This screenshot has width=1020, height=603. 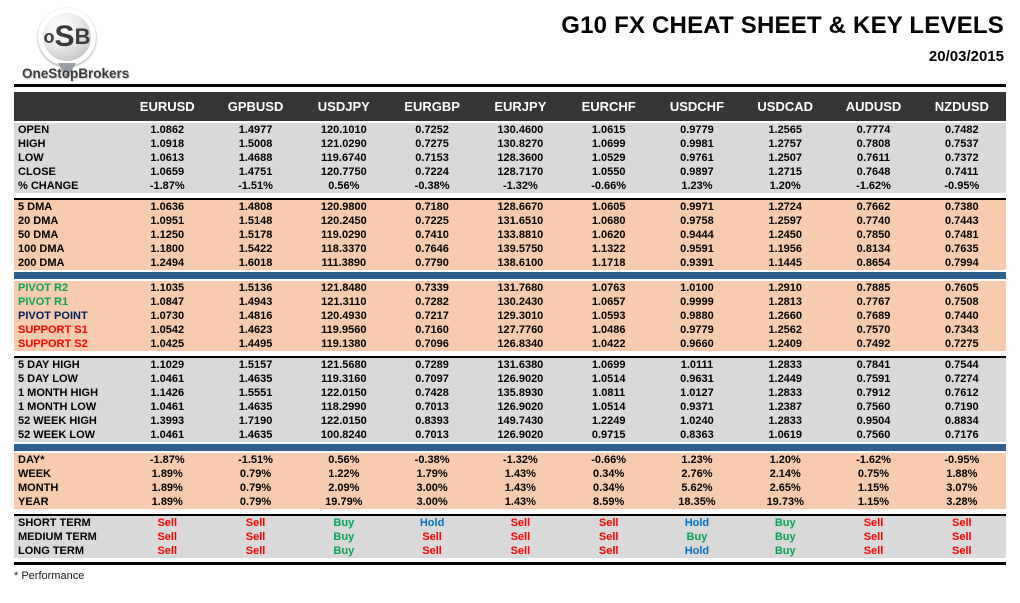 What do you see at coordinates (785, 107) in the screenshot?
I see `column-header-usdcad: USDCAD` at bounding box center [785, 107].